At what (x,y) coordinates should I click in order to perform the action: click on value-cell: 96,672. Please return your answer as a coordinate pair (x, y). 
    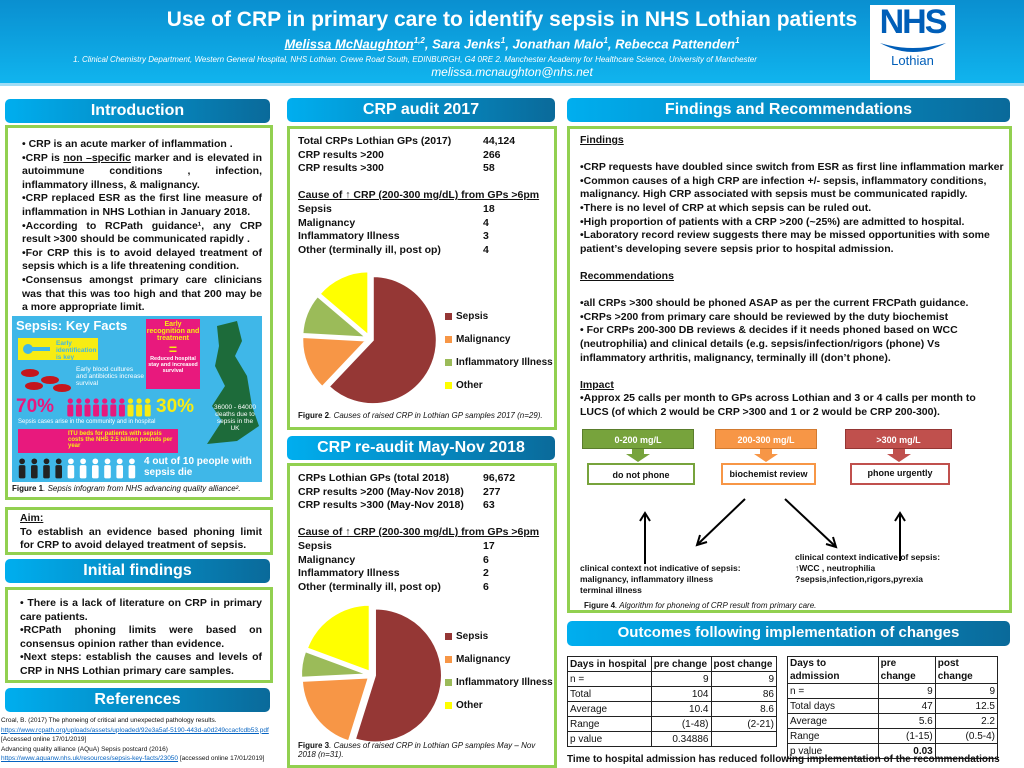
    Looking at the image, I should click on (499, 478).